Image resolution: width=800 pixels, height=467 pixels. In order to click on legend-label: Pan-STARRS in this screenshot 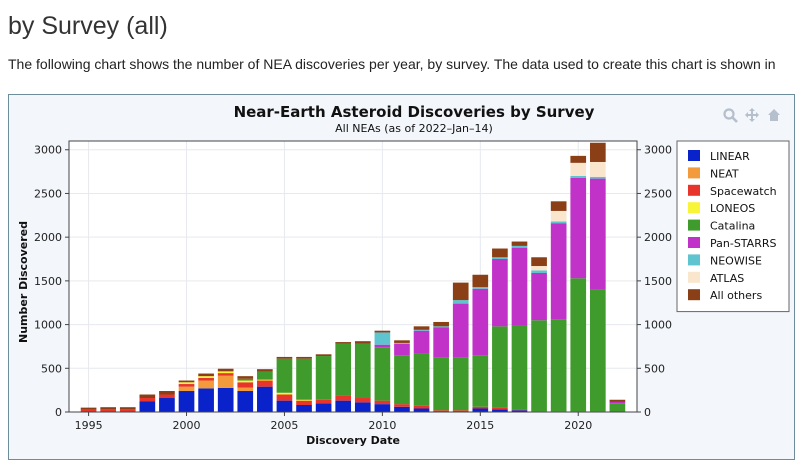, I will do `click(743, 243)`.